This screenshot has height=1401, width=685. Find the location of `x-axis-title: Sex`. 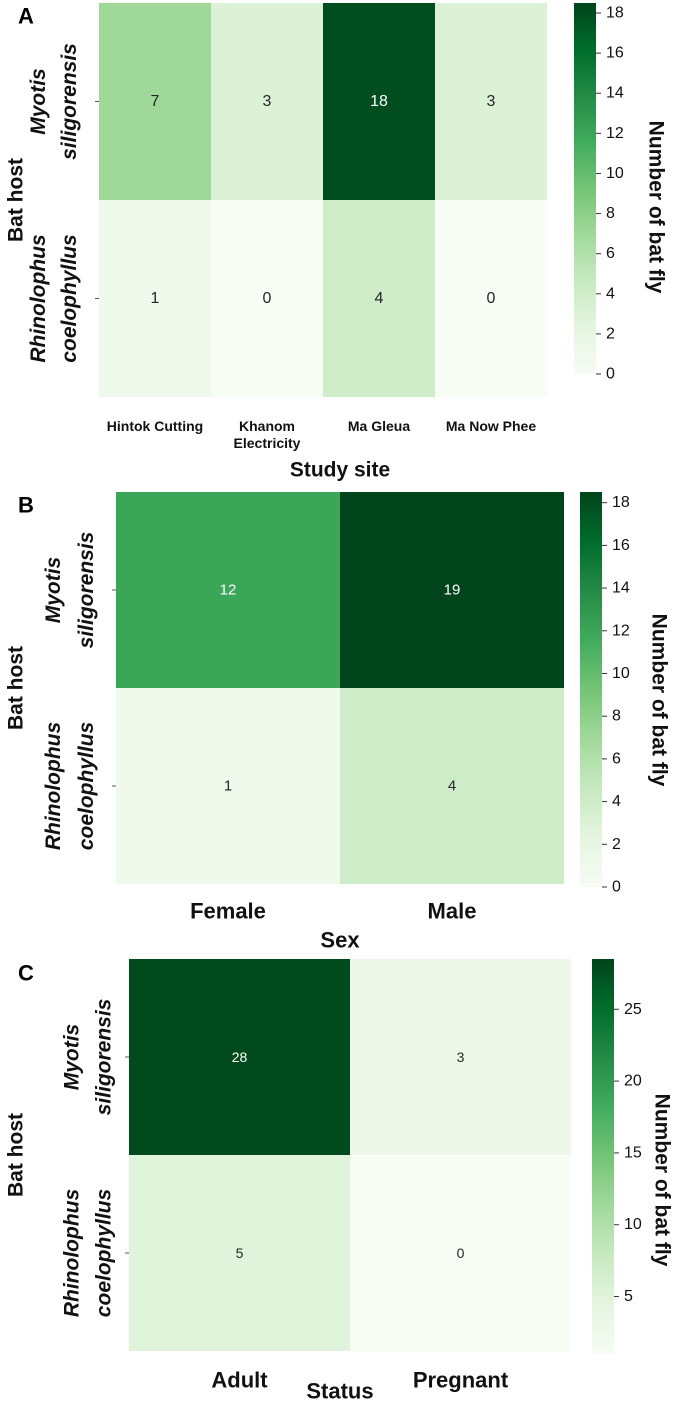

x-axis-title: Sex is located at coordinates (340, 940).